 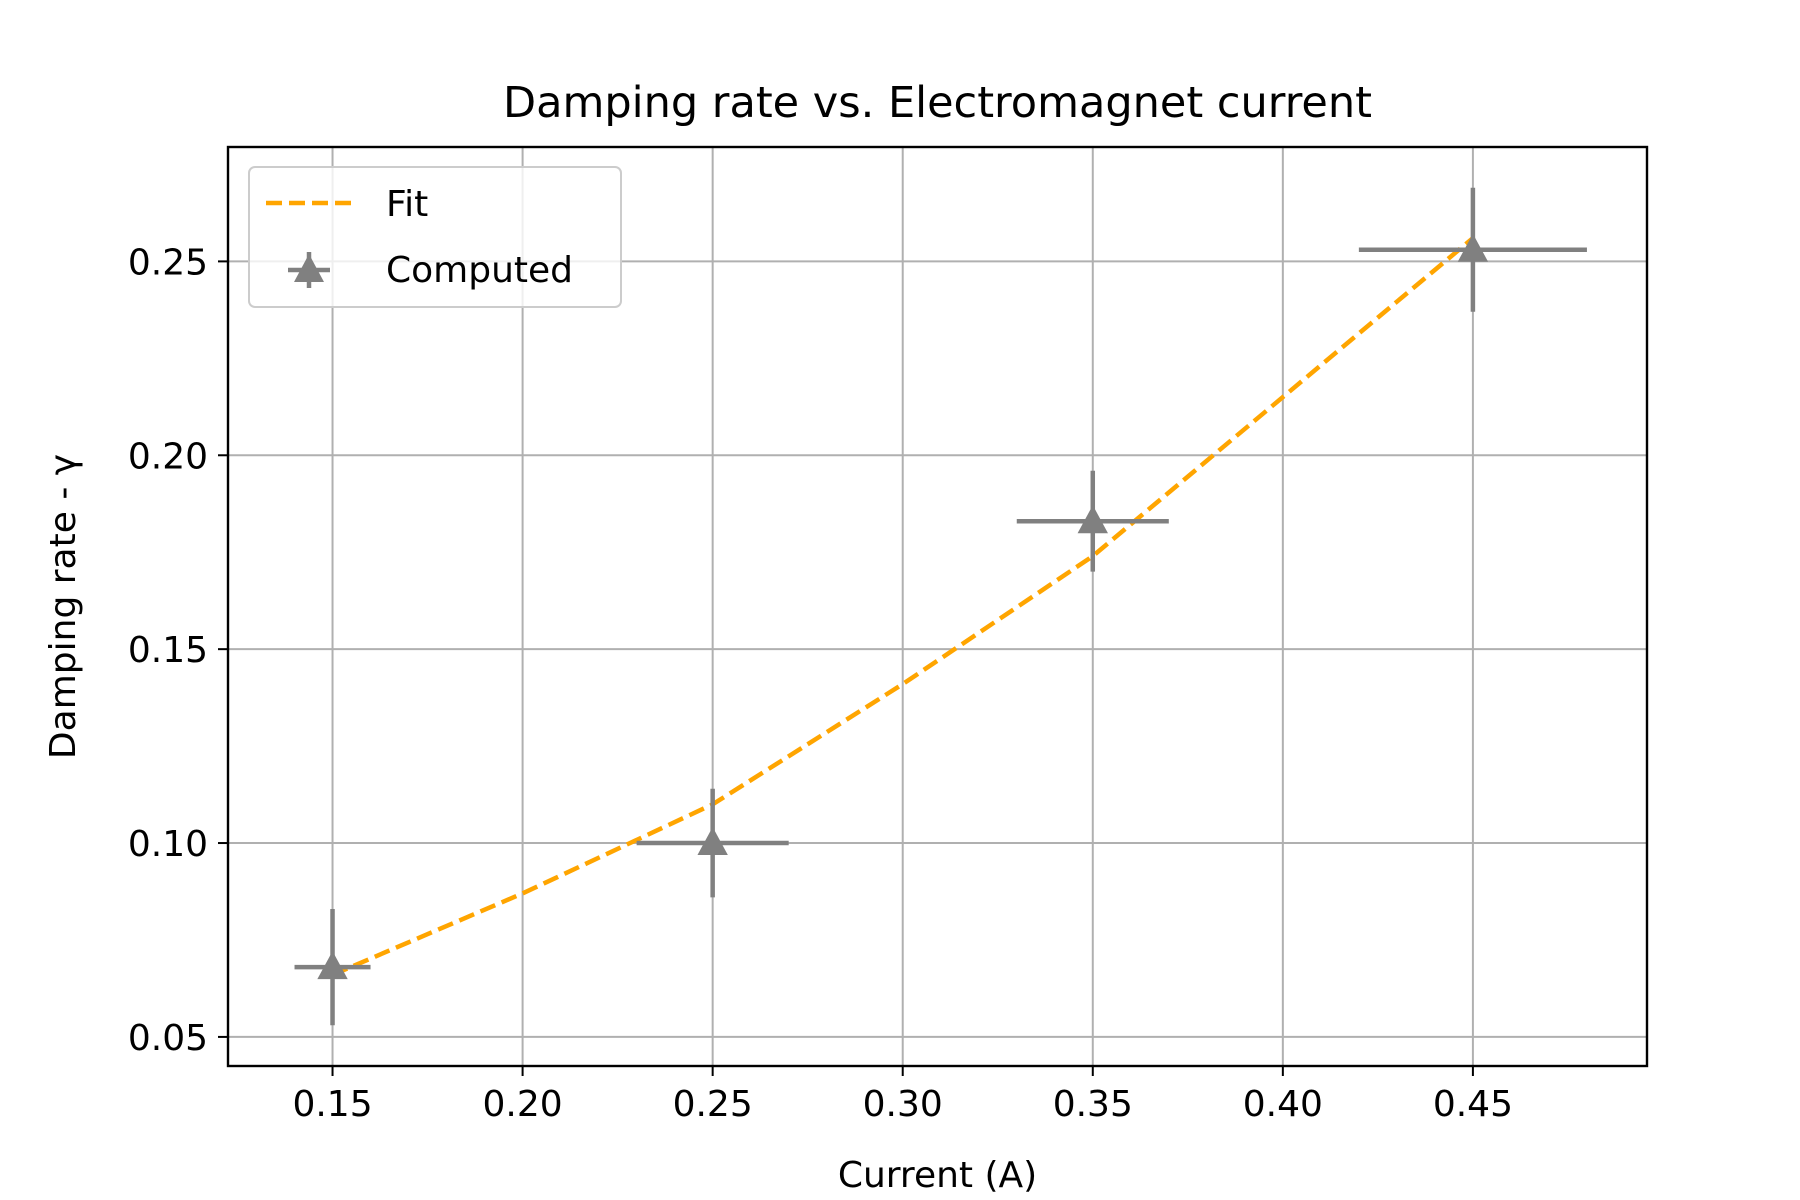 I want to click on x-tick-label: 0.40, so click(x=1283, y=1104).